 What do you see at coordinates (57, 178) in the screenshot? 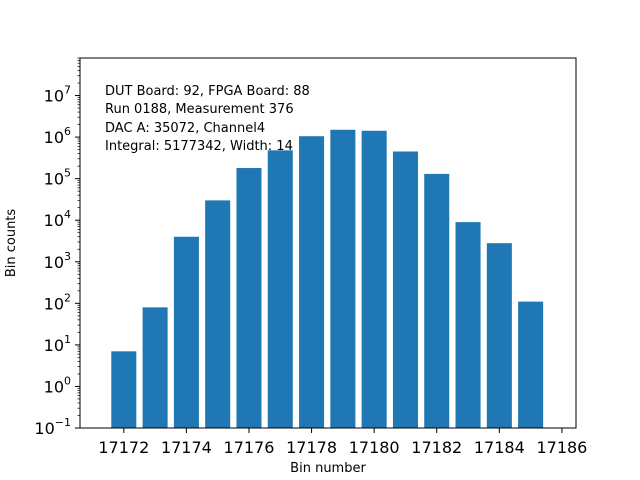
I see `y-tick-label: 10⁵` at bounding box center [57, 178].